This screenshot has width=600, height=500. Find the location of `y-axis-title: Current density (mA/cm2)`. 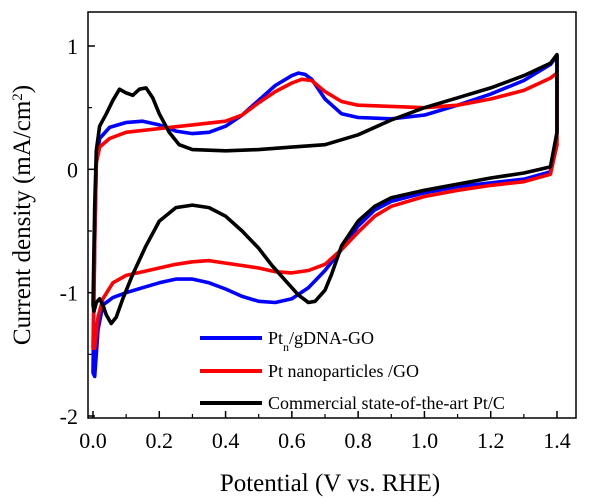

y-axis-title: Current density (mA/cm2) is located at coordinates (22, 215).